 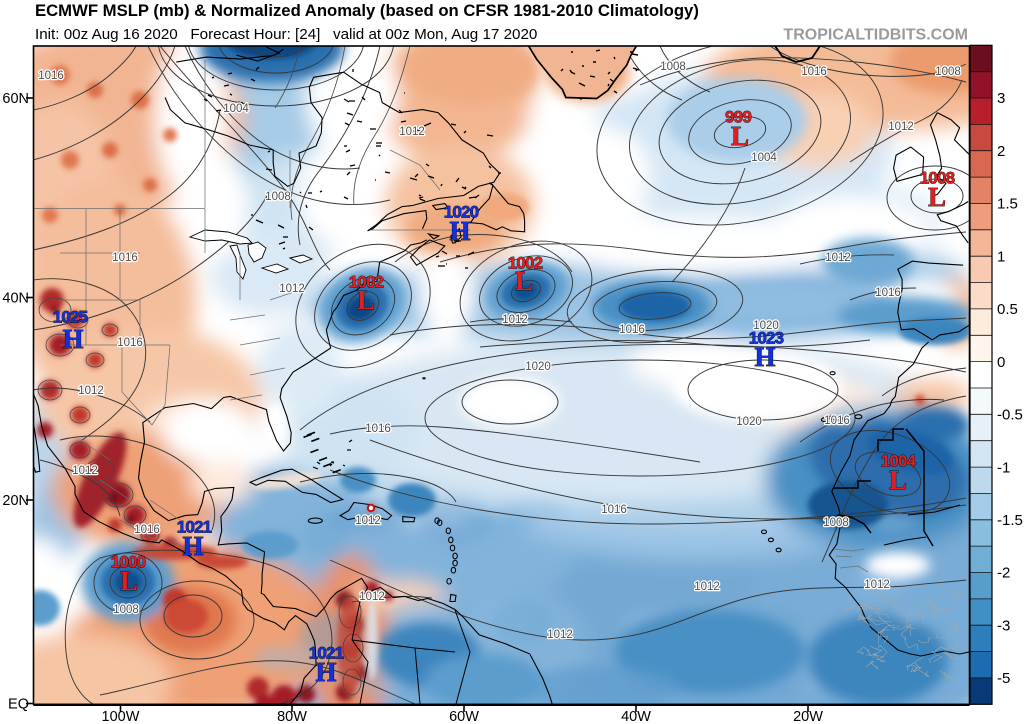 I want to click on svg-text: 40W, so click(x=636, y=716).